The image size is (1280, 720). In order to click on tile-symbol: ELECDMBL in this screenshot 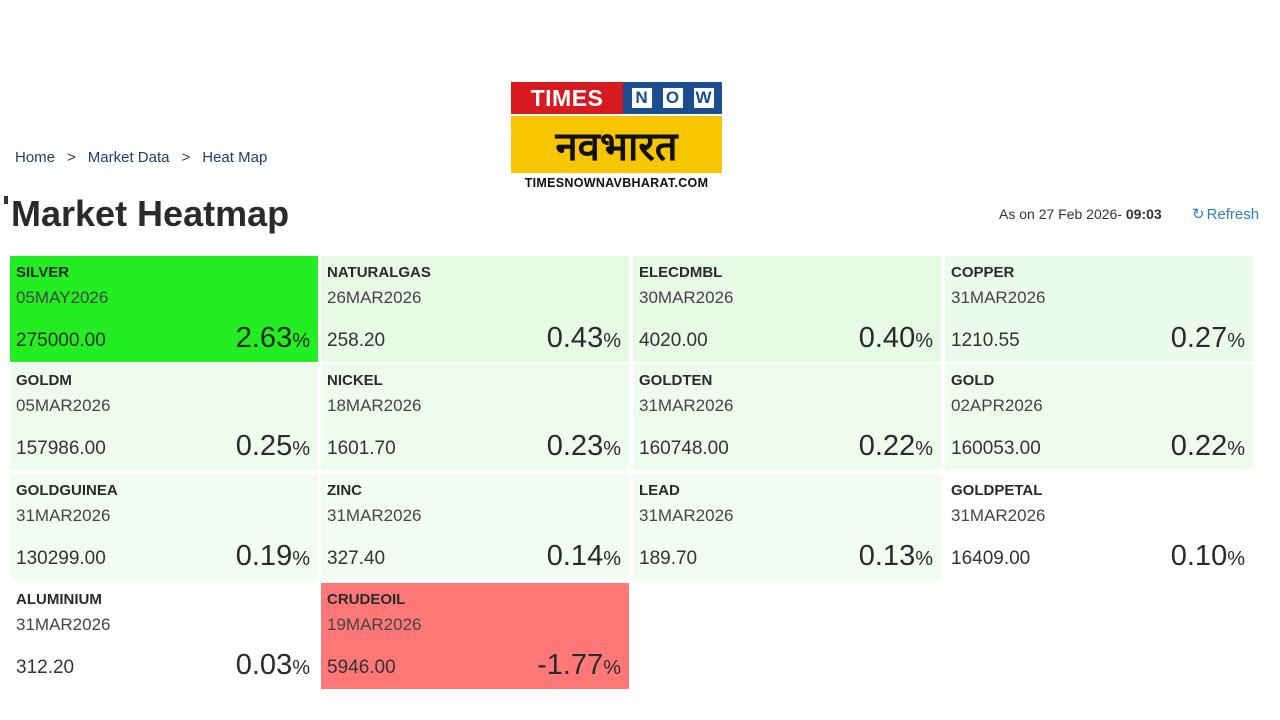, I will do `click(681, 272)`.